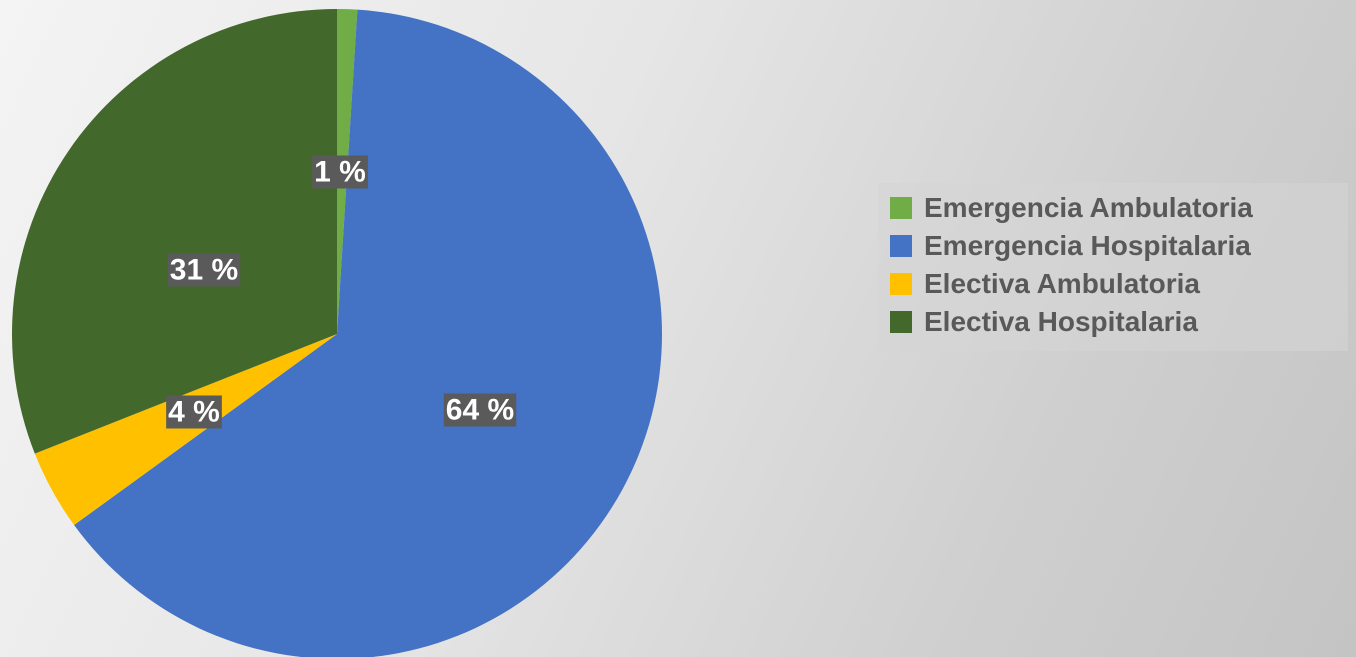  I want to click on data-label-text: 1 %, so click(340, 172).